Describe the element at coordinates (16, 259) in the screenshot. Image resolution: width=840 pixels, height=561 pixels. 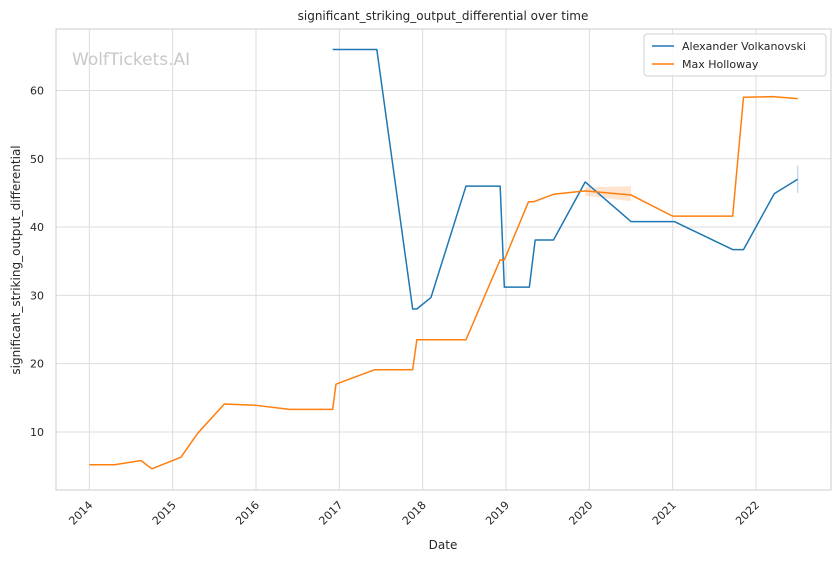
I see `y-axis-label: significant_striking_output_differential` at that location.